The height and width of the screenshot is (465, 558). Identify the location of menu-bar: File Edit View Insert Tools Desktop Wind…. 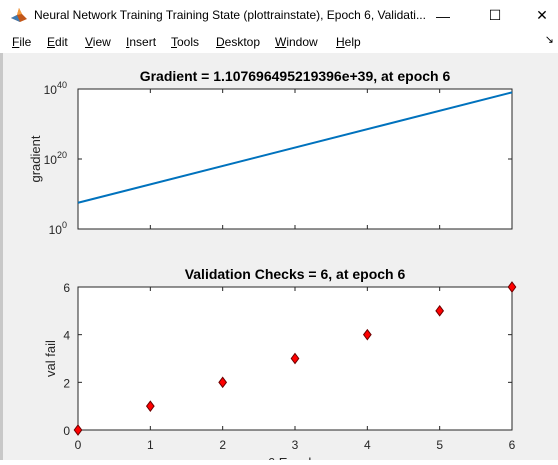
(279, 42).